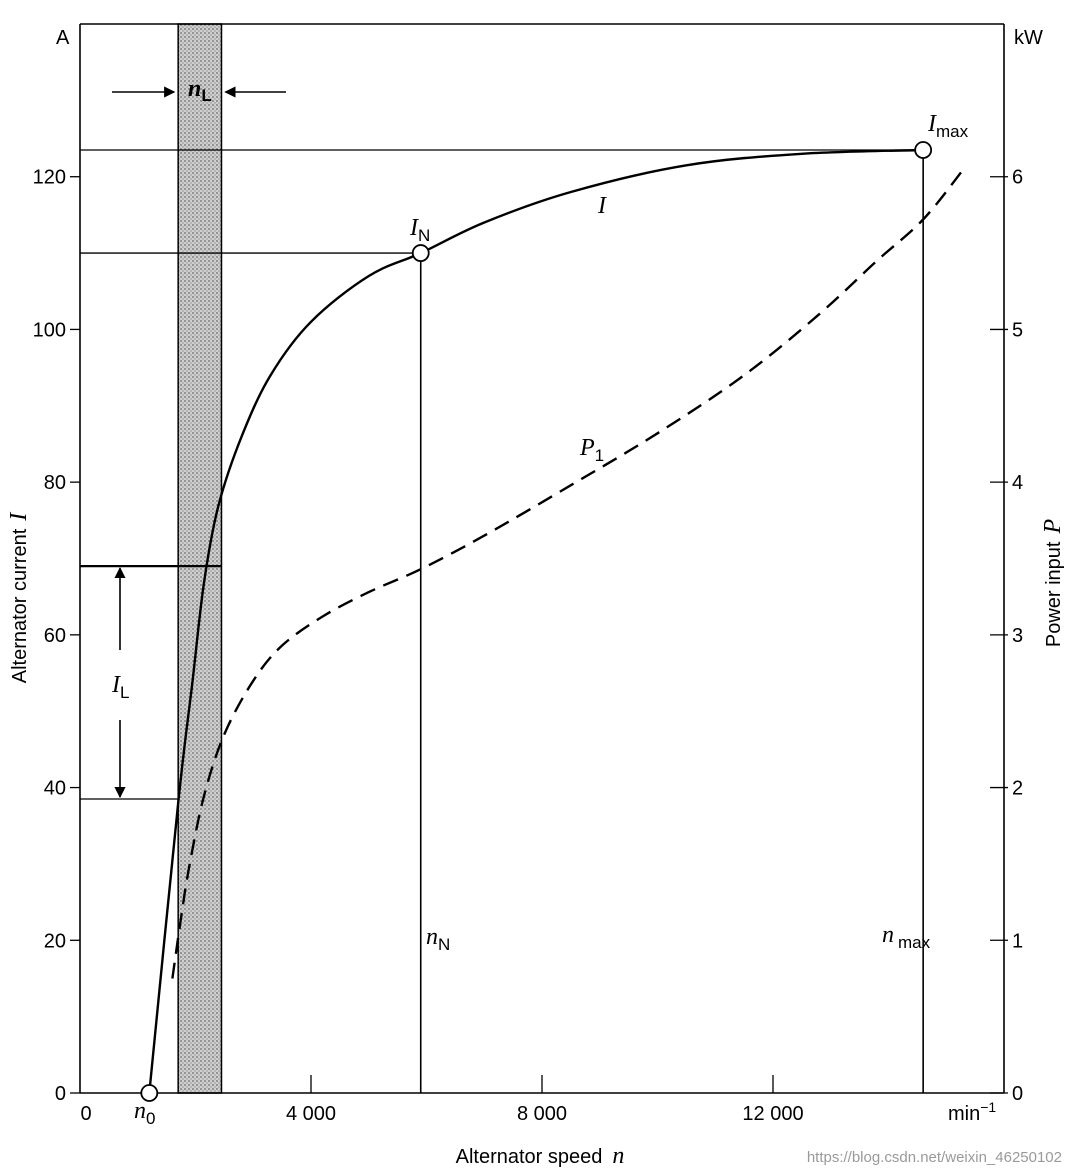 This screenshot has width=1072, height=1175. I want to click on x-tick-label-1: 4 000, so click(311, 1114).